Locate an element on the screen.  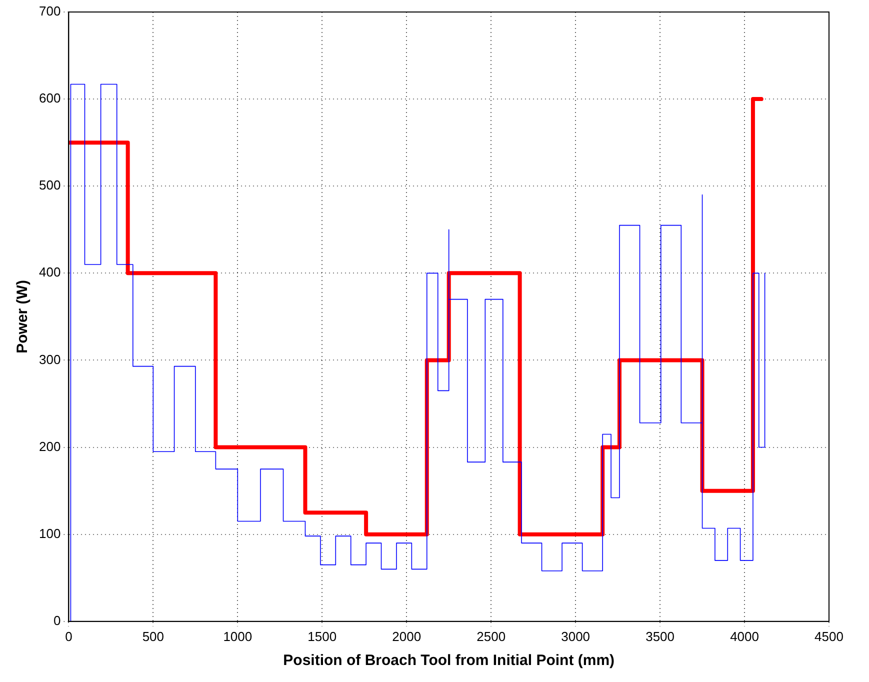
y-tick-label: 600 is located at coordinates (49, 98).